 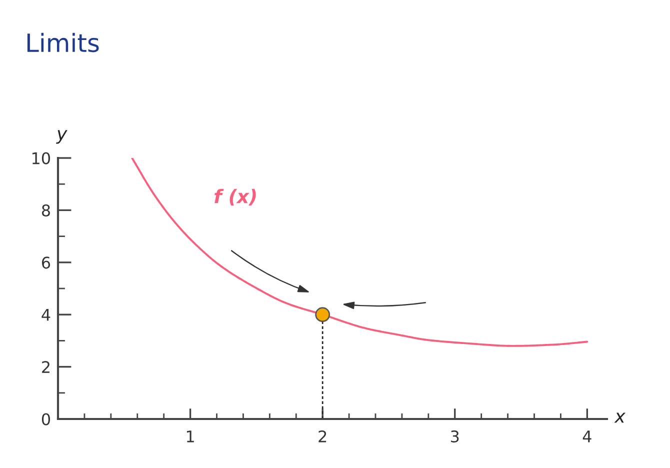 What do you see at coordinates (46, 262) in the screenshot?
I see `y-tick-label: 6` at bounding box center [46, 262].